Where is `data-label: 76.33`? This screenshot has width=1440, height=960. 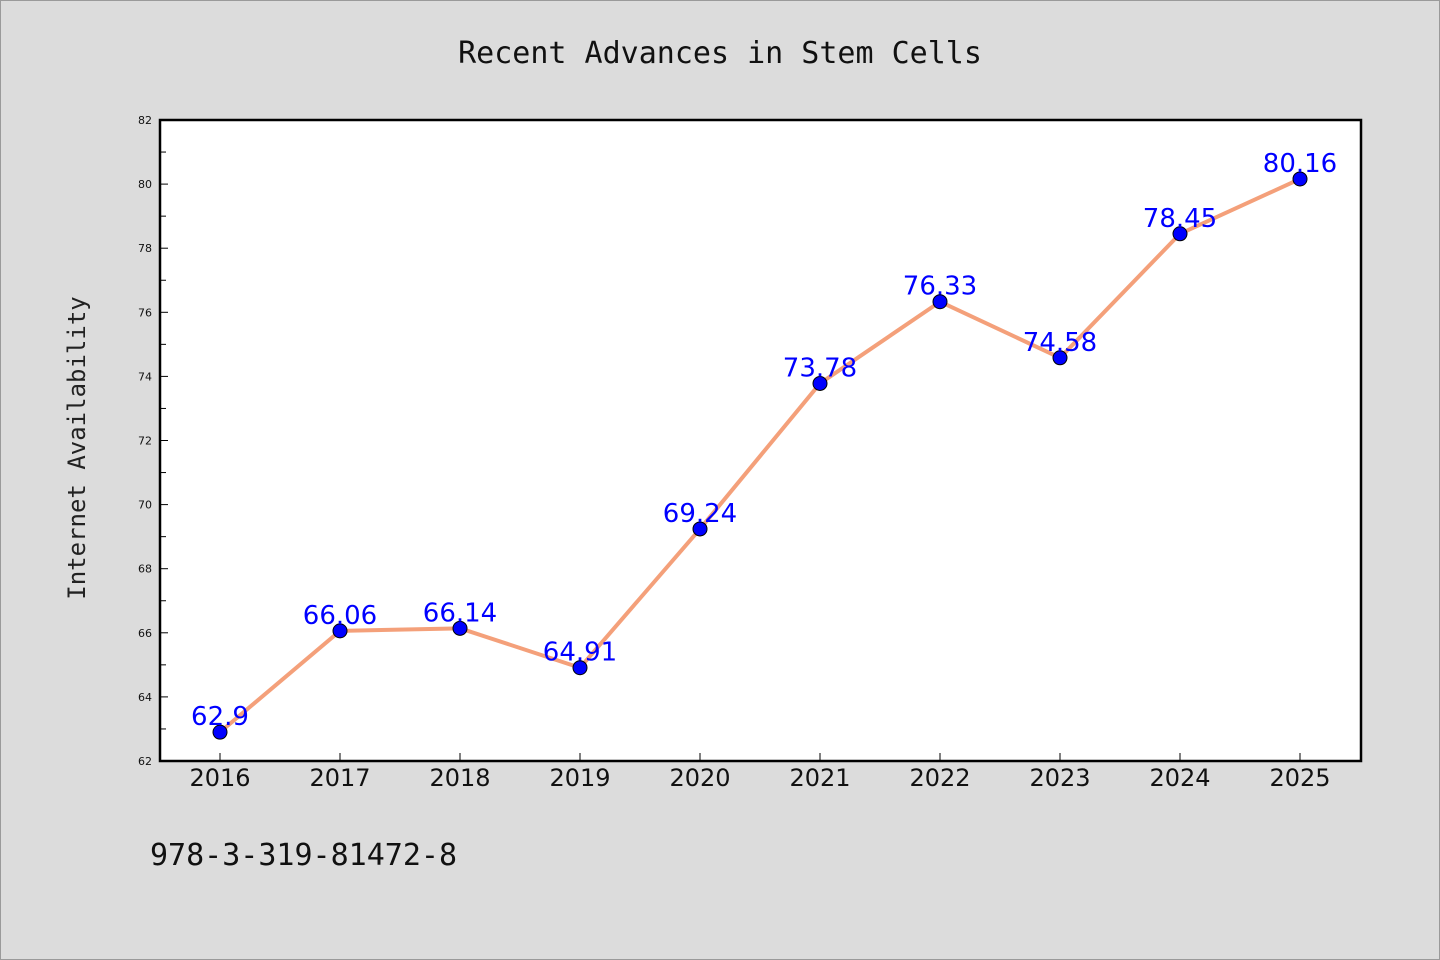 data-label: 76.33 is located at coordinates (940, 287).